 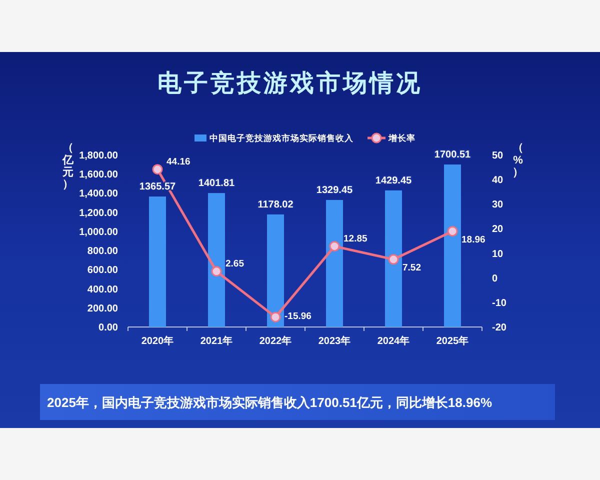 I want to click on x-tick-label: 2025年, so click(x=452, y=341).